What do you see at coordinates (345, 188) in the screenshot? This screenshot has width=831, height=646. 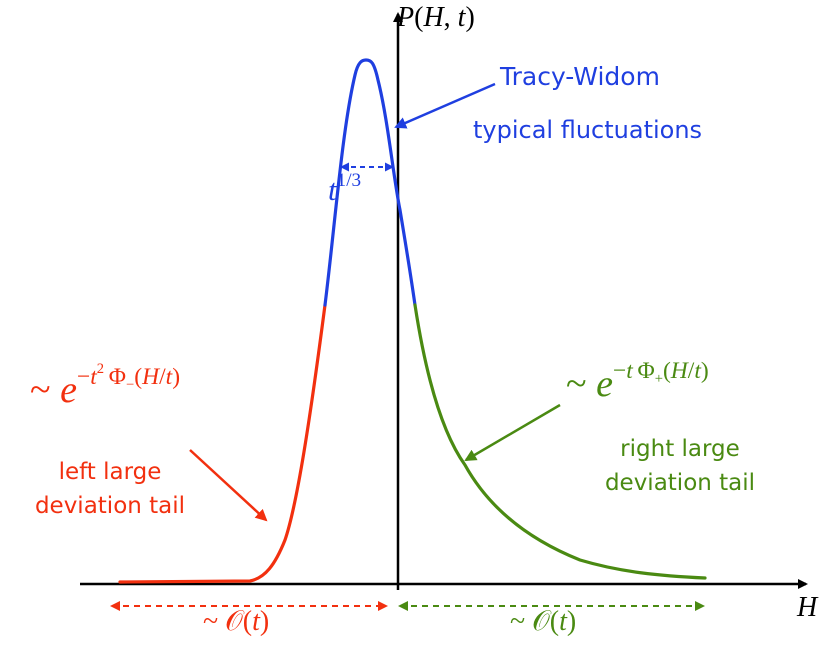 I see `width-scale-label: t1/3` at bounding box center [345, 188].